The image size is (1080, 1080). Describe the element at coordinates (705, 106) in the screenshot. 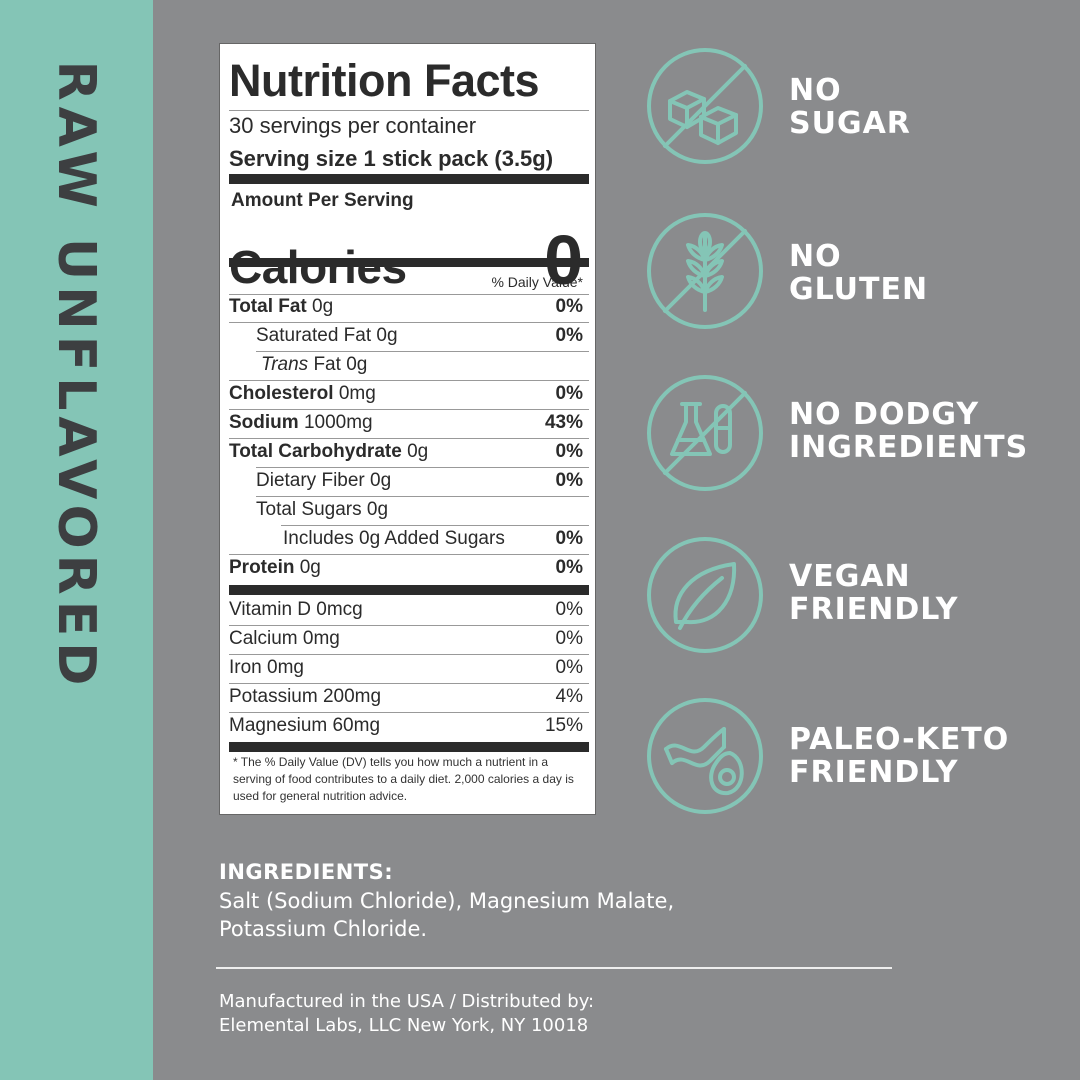

I see `no-sugar-cubes-icon` at that location.